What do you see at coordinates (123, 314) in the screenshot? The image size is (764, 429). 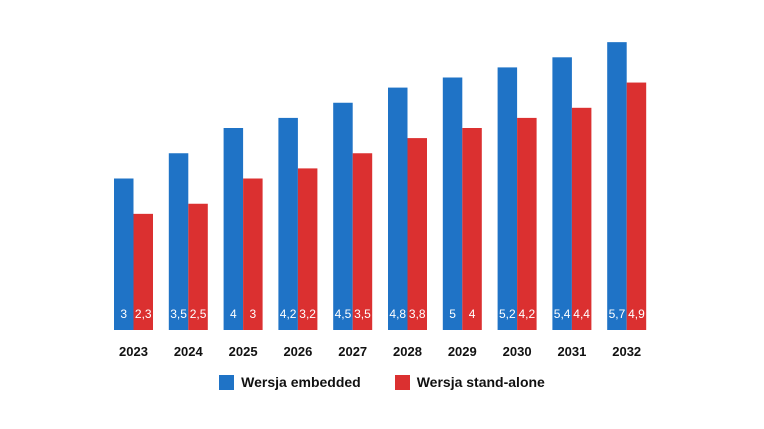 I see `data-label-embedded-2023: 3` at bounding box center [123, 314].